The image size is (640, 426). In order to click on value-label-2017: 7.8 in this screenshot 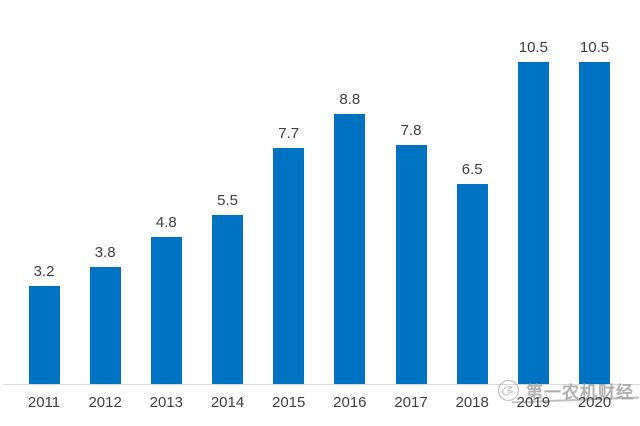, I will do `click(411, 130)`.